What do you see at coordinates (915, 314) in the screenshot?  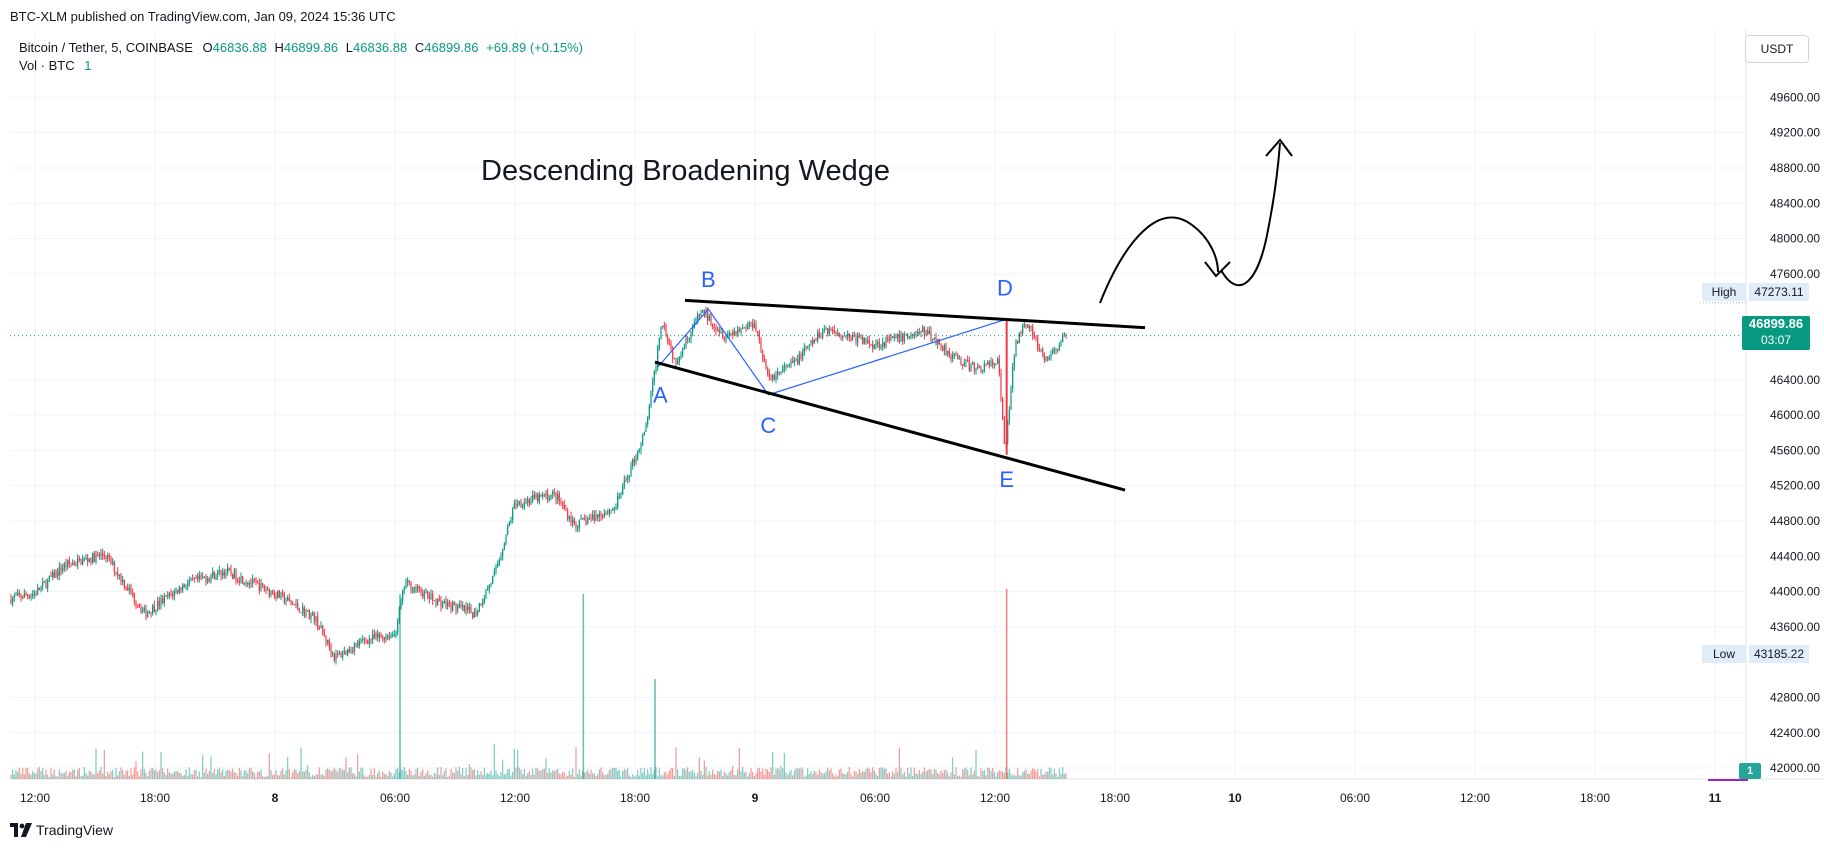 I see `trendline-upper` at bounding box center [915, 314].